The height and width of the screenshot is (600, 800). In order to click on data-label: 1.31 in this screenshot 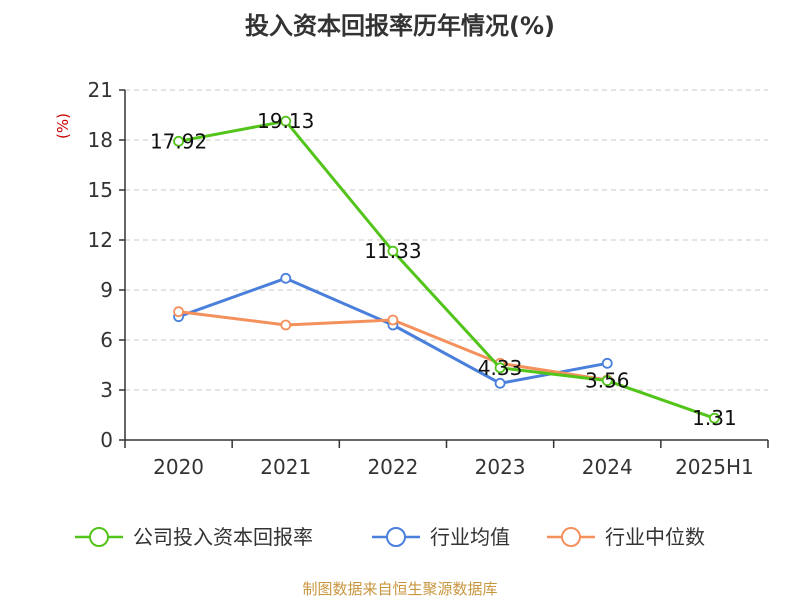, I will do `click(714, 418)`.